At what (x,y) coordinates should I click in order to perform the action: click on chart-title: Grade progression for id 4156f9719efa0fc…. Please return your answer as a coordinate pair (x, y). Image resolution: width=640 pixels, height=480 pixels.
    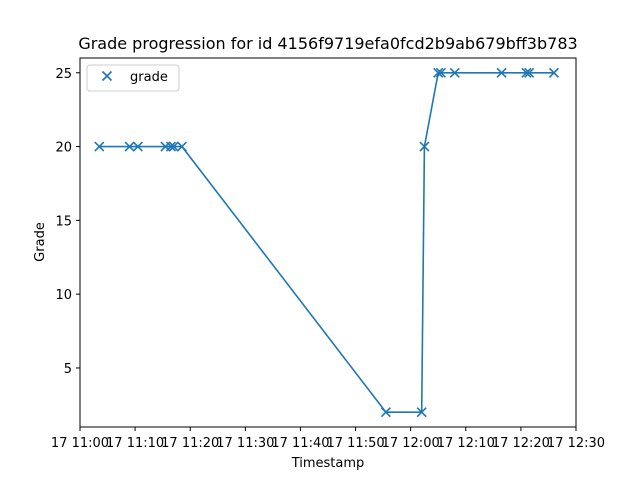
    Looking at the image, I should click on (327, 43).